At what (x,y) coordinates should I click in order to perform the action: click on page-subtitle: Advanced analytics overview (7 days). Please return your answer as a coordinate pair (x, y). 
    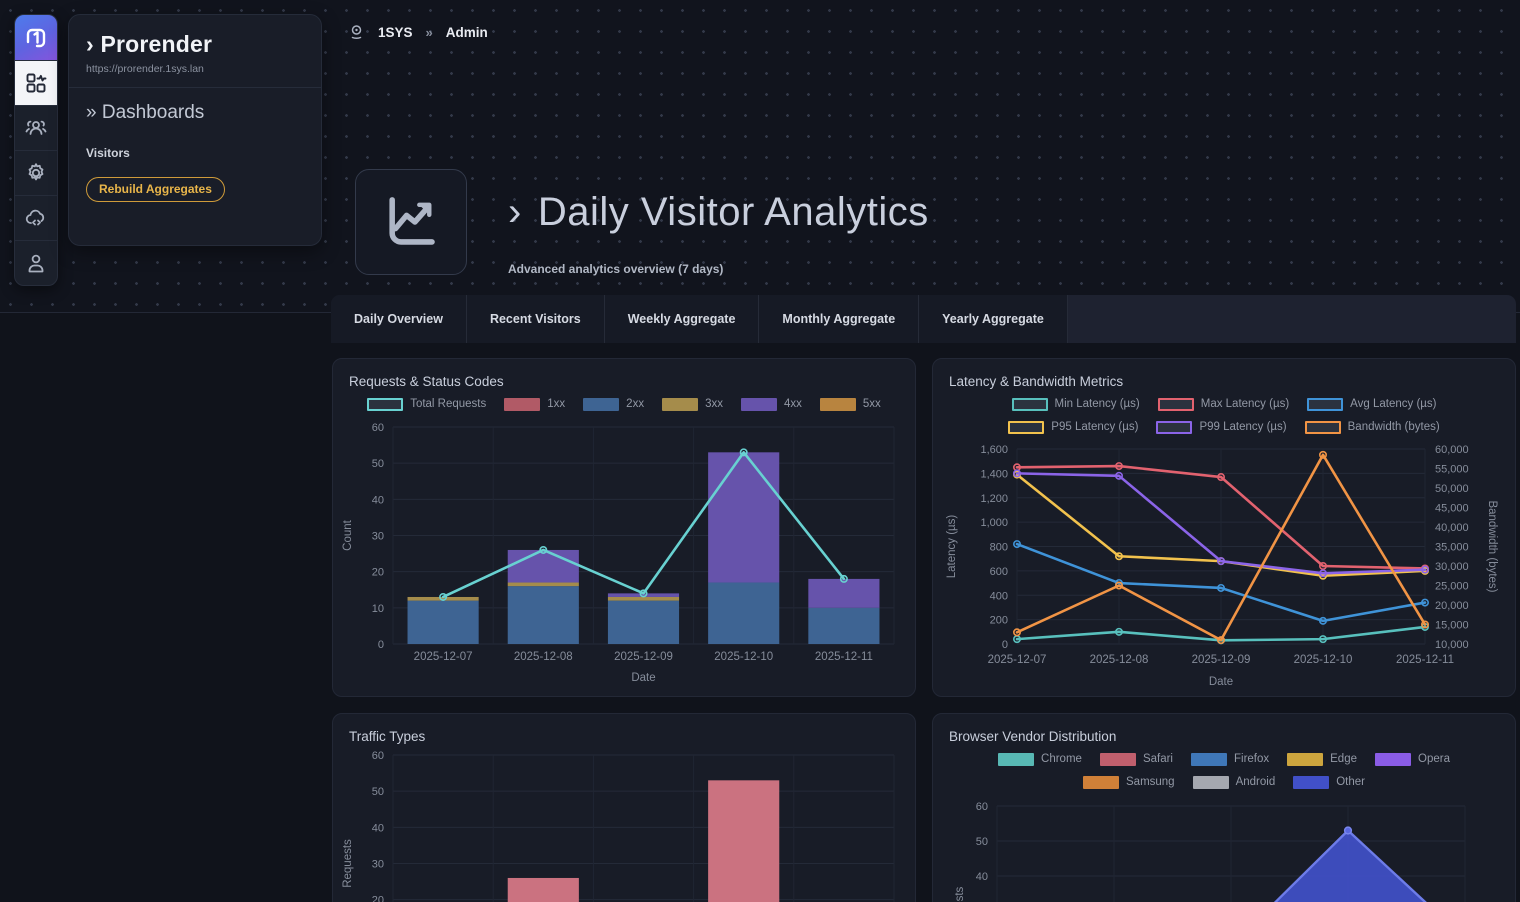
    Looking at the image, I should click on (616, 269).